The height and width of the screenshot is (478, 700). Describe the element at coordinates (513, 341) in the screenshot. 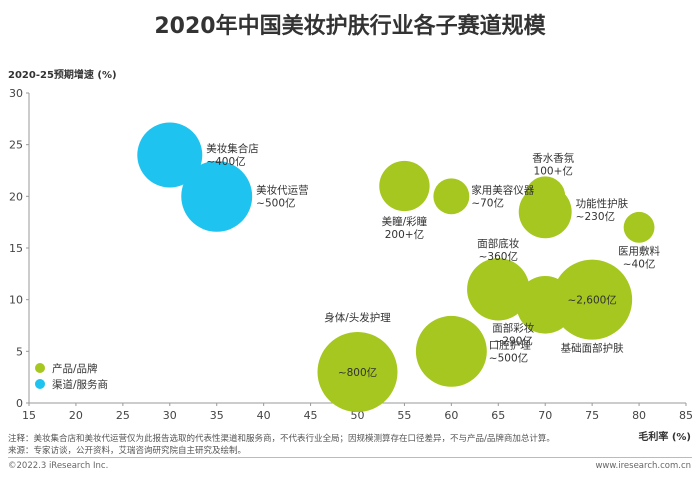

I see `bubble-label-value: ~290亿` at that location.